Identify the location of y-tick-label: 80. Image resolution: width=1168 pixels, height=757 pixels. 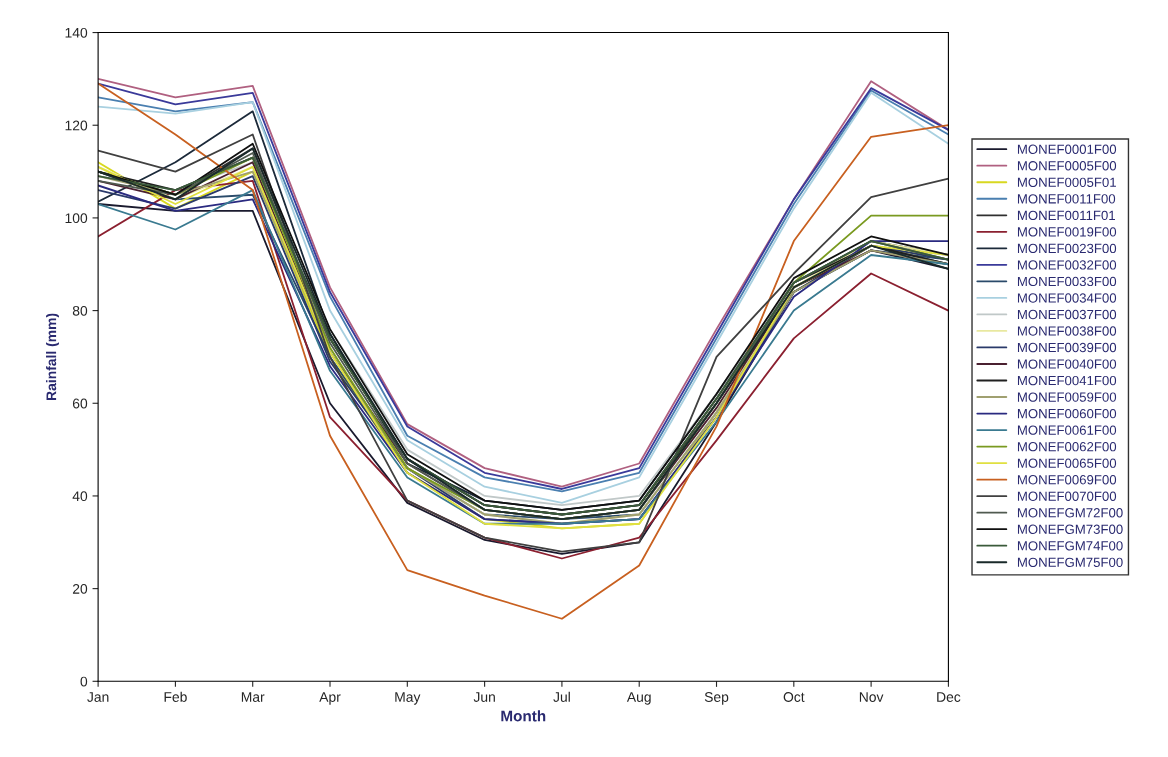
(80, 310).